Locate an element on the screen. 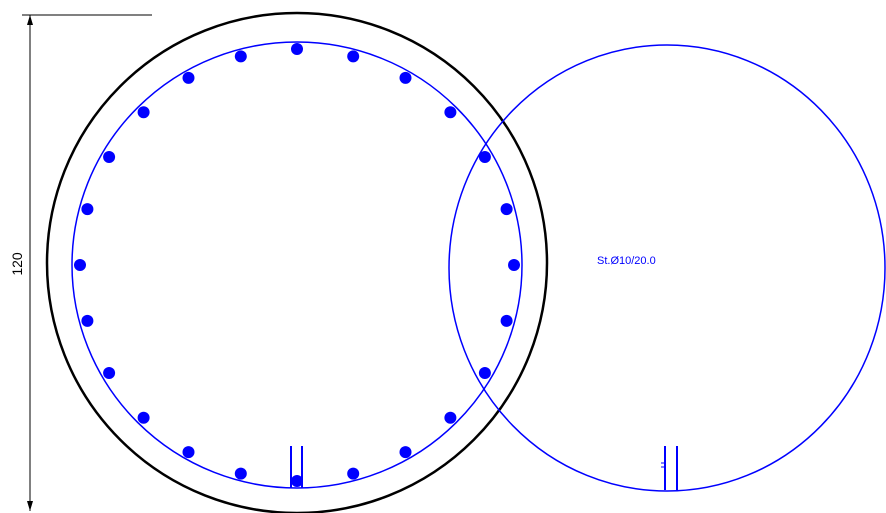  dimension-label: 120 is located at coordinates (17, 264).